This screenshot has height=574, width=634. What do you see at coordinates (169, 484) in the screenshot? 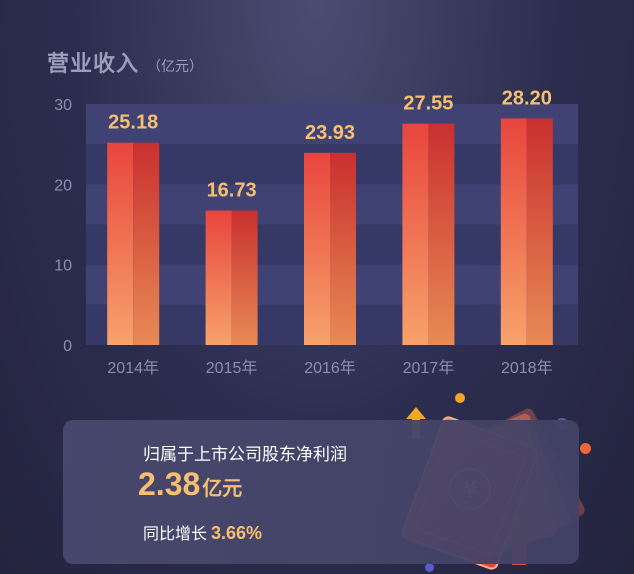
I see `net-profit-value: 2.38` at bounding box center [169, 484].